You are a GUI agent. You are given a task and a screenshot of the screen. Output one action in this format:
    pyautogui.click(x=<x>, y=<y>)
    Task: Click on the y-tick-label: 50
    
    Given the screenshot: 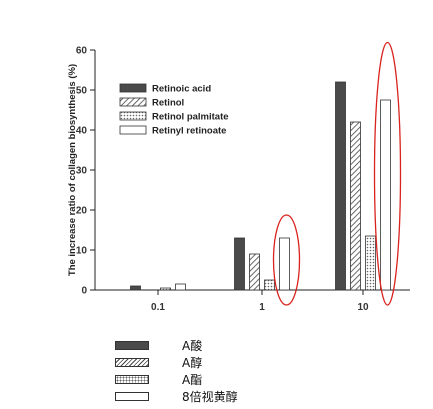 What is the action you would take?
    pyautogui.click(x=82, y=91)
    